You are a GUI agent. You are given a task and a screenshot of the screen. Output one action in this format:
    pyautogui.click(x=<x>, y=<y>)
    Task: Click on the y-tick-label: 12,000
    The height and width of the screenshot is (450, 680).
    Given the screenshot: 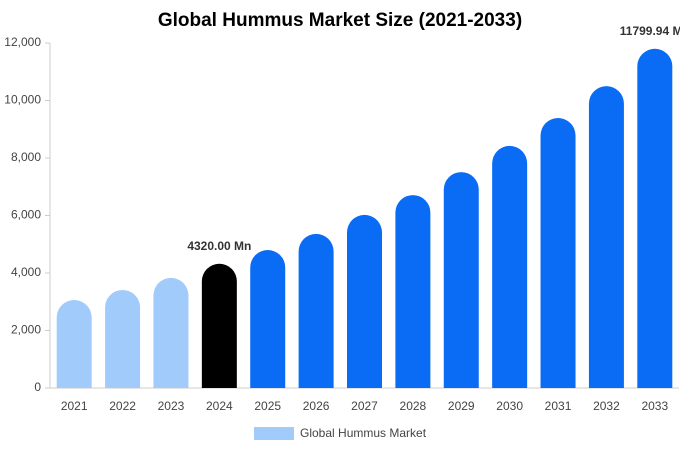 What is the action you would take?
    pyautogui.click(x=22, y=42)
    